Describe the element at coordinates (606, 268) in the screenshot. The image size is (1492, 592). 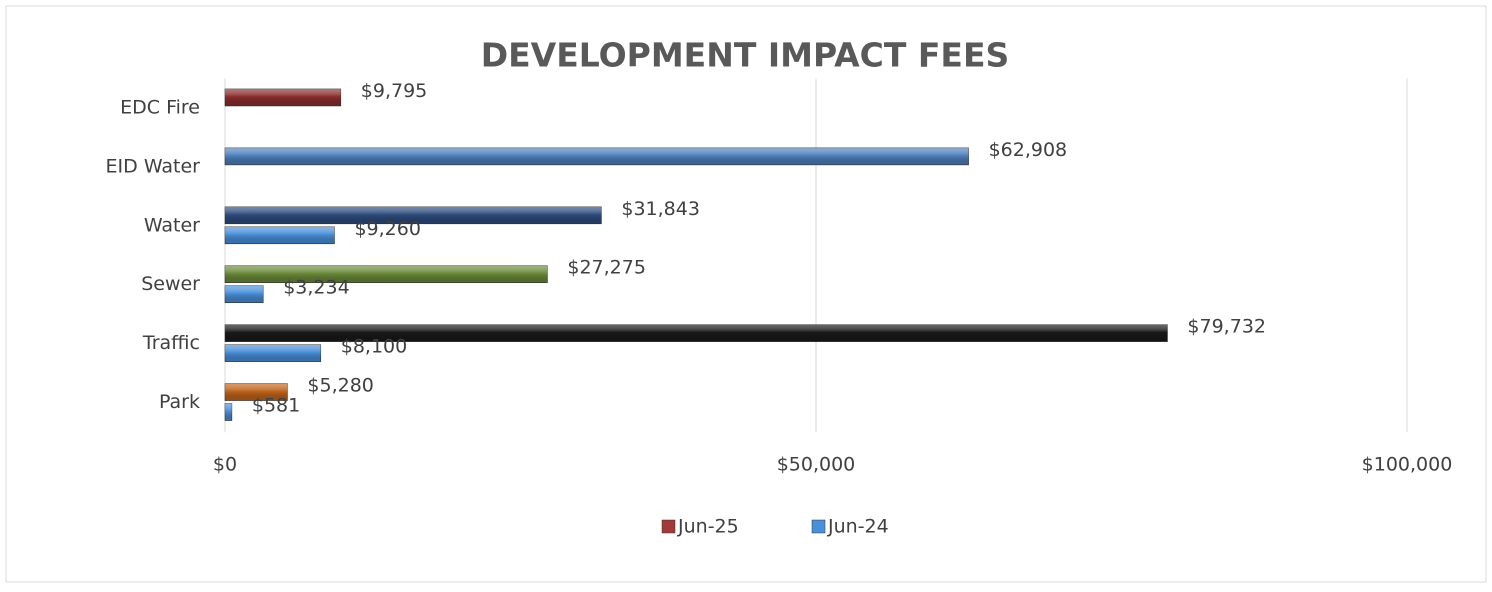
I see `data-label: $27,275` at that location.